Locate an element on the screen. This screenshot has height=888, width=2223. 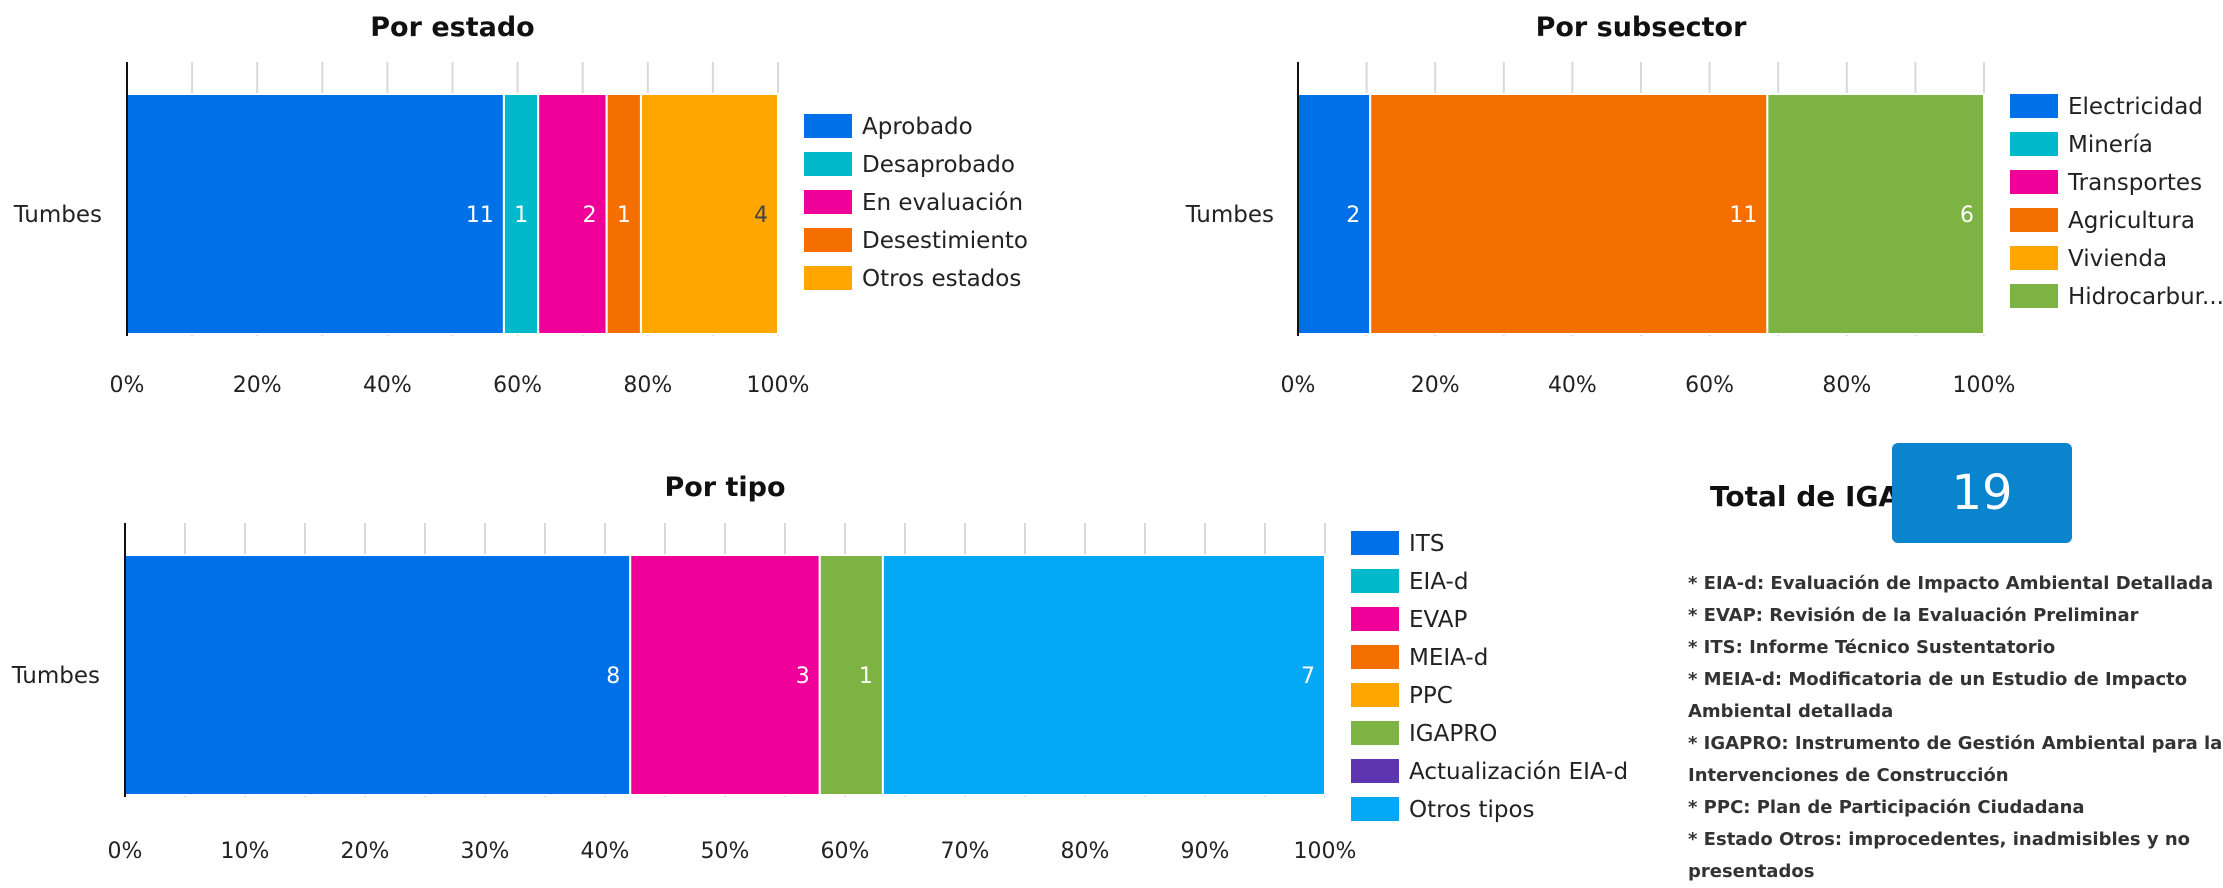
total-iga-value: 19 is located at coordinates (1982, 493).